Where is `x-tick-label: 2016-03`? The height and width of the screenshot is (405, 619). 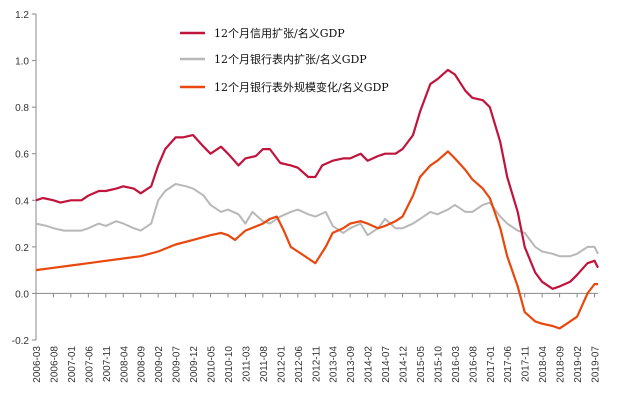
x-tick-label: 2016-03 is located at coordinates (456, 364).